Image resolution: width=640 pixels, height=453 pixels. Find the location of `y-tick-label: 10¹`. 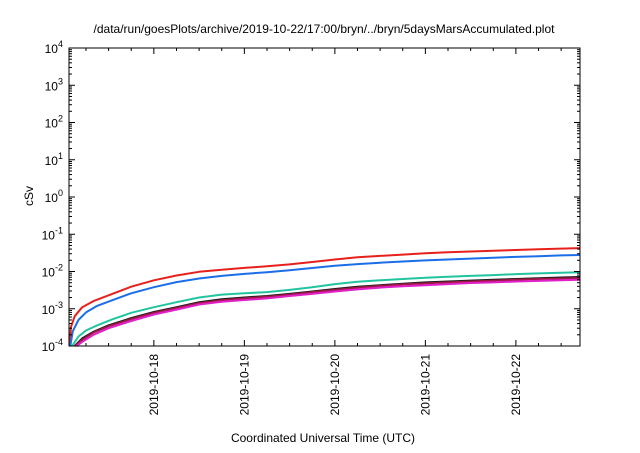

y-tick-label: 10¹ is located at coordinates (54, 159).